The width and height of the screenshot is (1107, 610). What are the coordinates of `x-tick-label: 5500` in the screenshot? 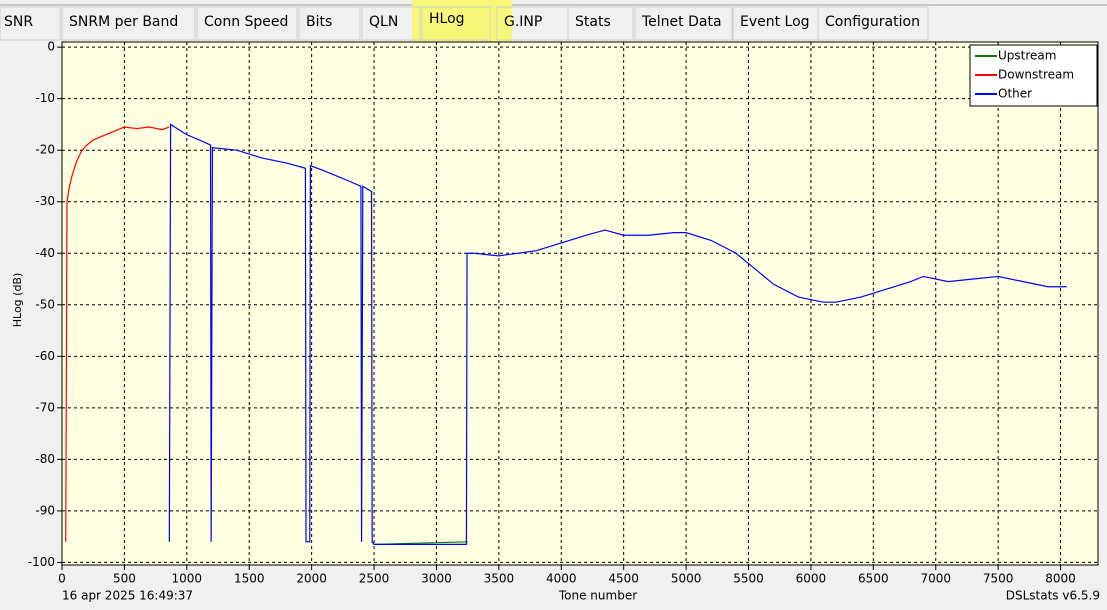 It's located at (748, 579).